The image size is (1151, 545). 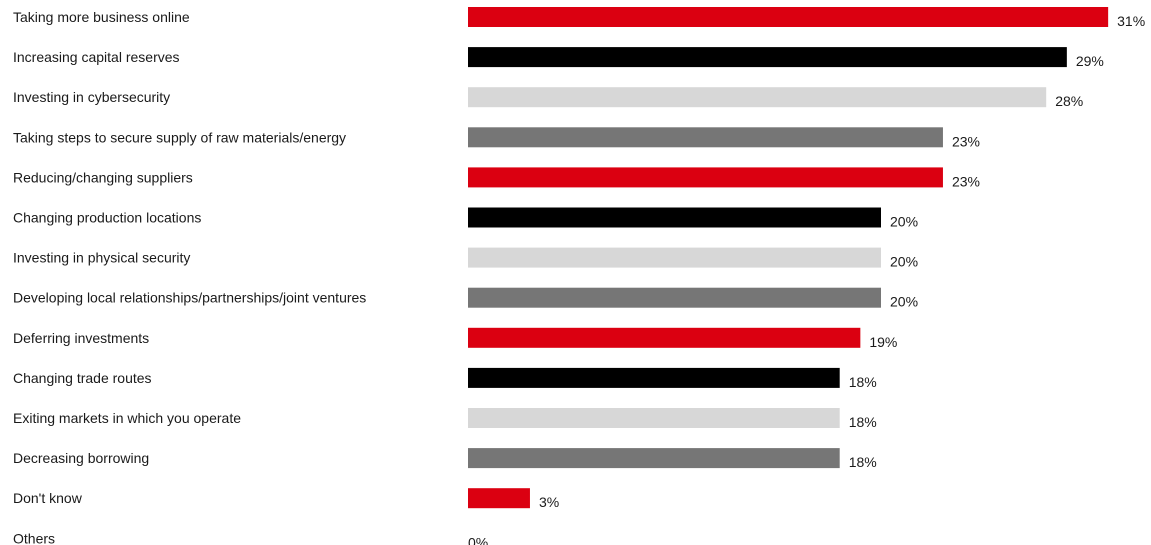 I want to click on value-label: 3%, so click(x=549, y=502).